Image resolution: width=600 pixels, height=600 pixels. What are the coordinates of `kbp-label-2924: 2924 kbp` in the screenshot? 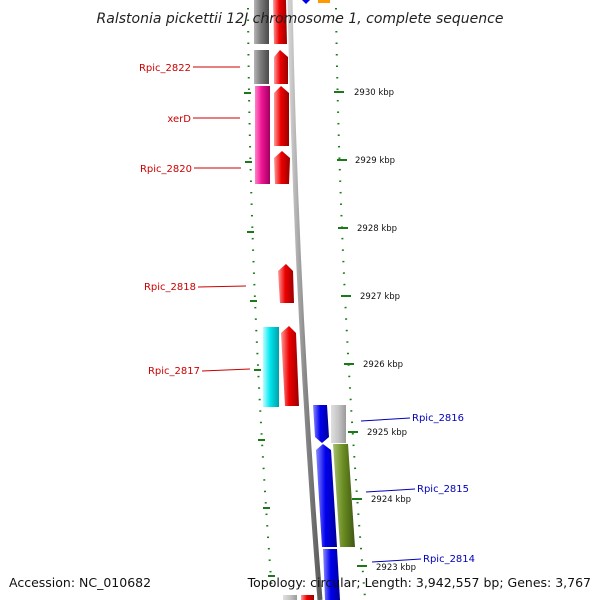 It's located at (391, 500).